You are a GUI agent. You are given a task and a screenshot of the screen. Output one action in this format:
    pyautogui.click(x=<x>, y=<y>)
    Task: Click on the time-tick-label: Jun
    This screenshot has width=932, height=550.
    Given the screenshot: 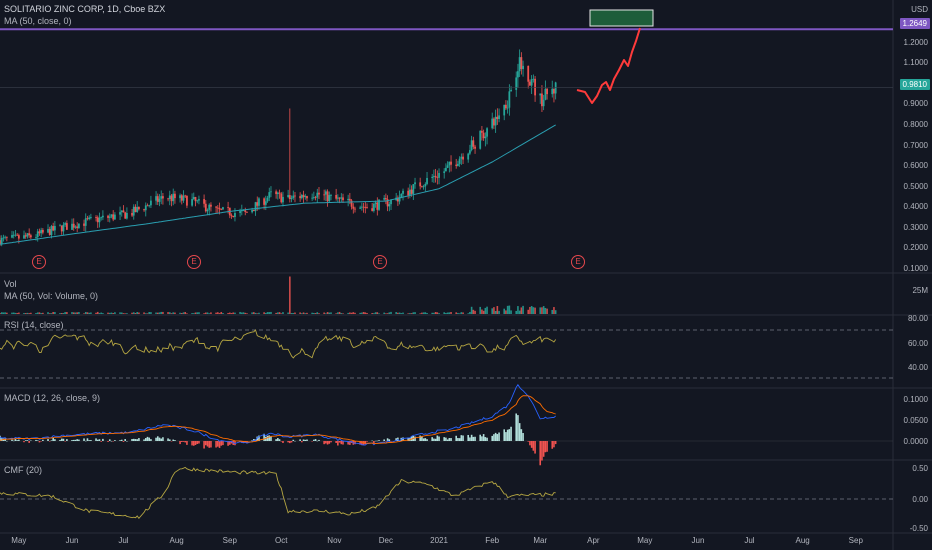 What is the action you would take?
    pyautogui.click(x=698, y=540)
    